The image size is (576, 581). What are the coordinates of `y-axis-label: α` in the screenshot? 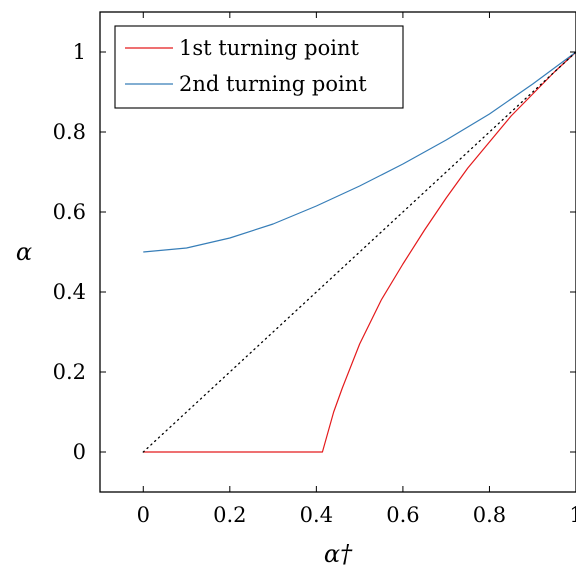 It's located at (24, 252).